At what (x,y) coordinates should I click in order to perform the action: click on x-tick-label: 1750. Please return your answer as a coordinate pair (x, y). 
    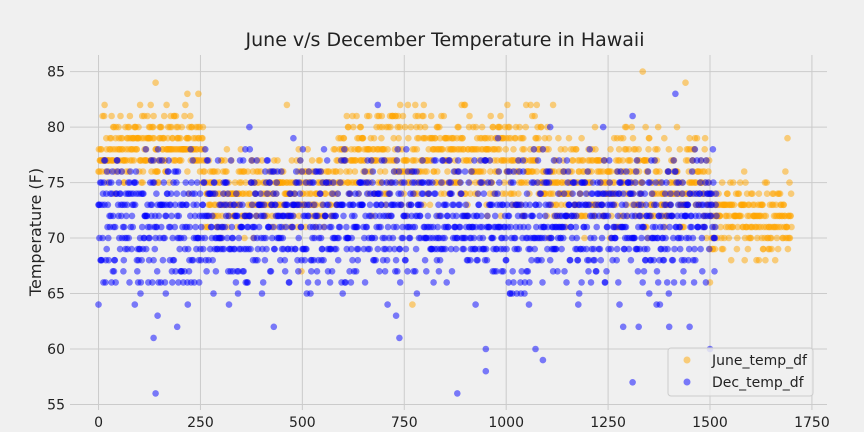
    Looking at the image, I should click on (812, 423).